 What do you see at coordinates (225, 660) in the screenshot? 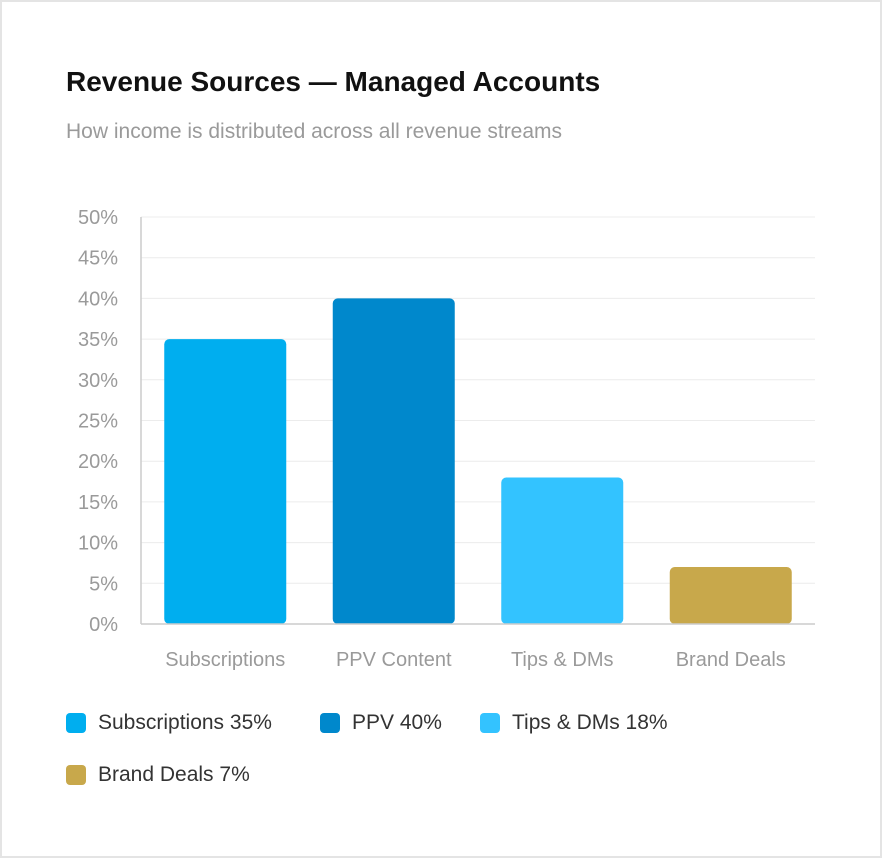
I see `x-tick-label: Subscriptions` at bounding box center [225, 660].